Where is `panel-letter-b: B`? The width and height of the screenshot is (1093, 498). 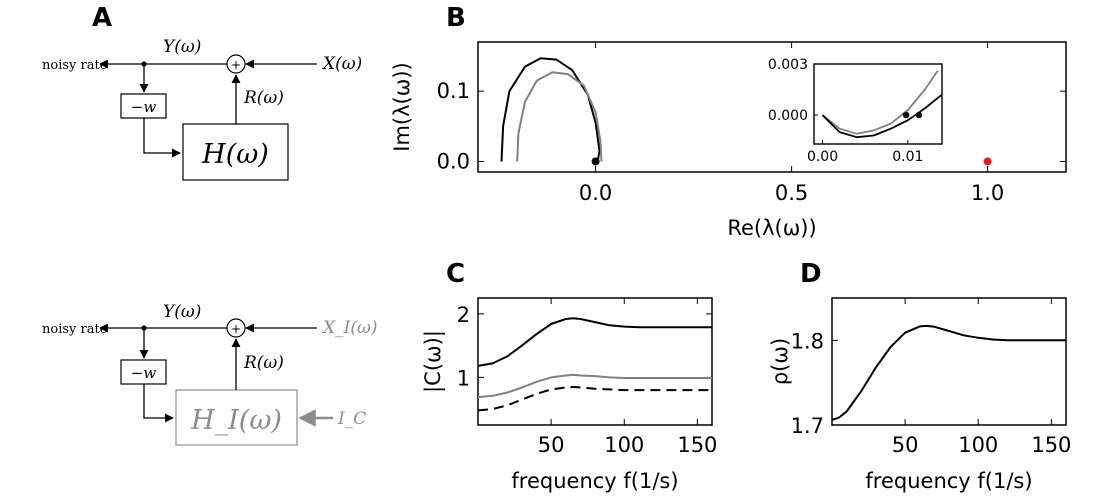
panel-letter-b: B is located at coordinates (456, 18).